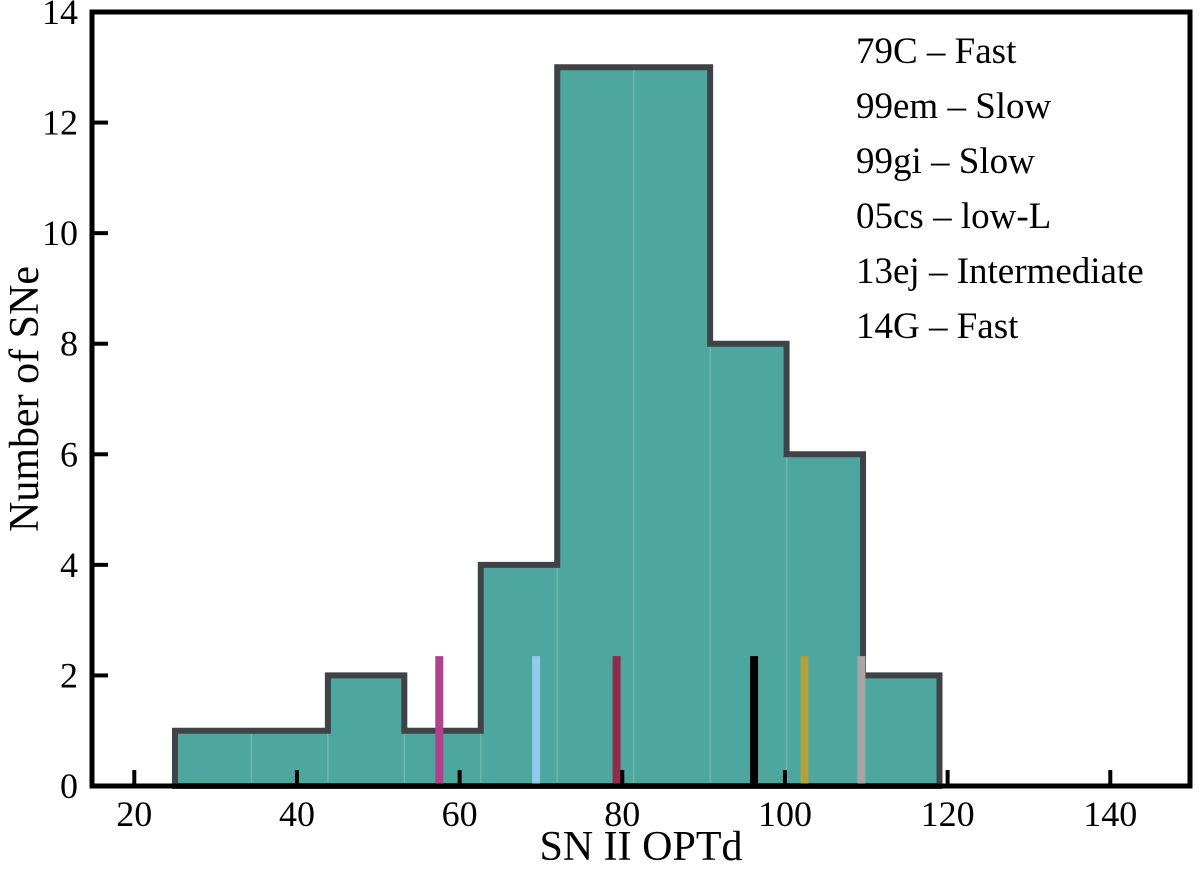 The height and width of the screenshot is (870, 1200). What do you see at coordinates (804, 721) in the screenshot?
I see `marker-05cs` at bounding box center [804, 721].